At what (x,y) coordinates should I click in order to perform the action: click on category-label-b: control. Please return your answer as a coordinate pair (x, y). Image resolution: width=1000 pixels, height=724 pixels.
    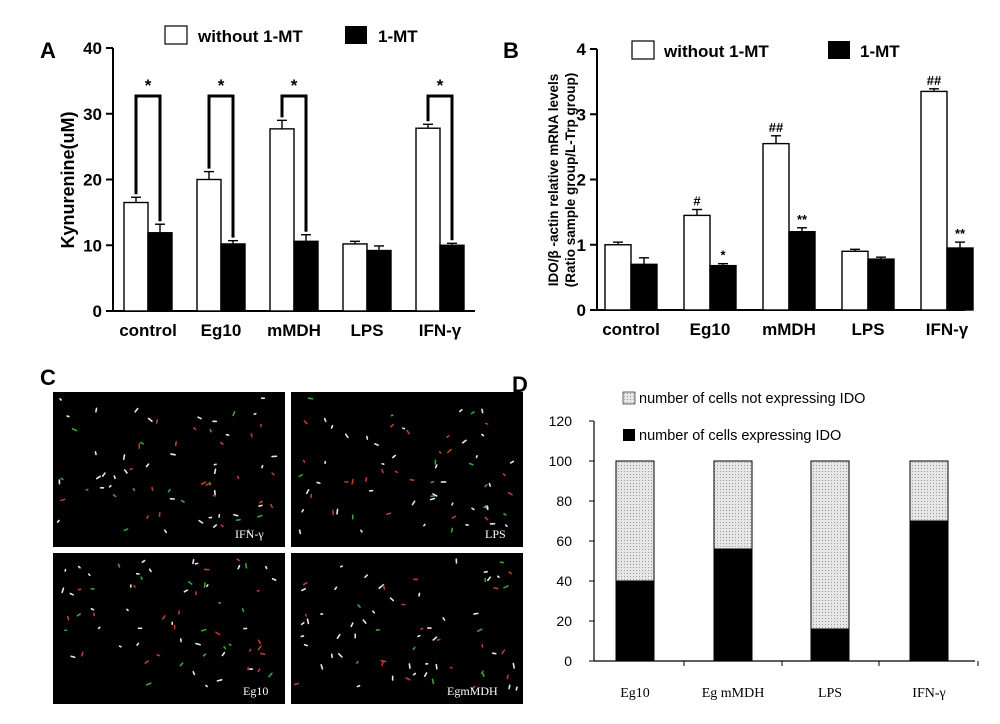
    Looking at the image, I should click on (631, 329).